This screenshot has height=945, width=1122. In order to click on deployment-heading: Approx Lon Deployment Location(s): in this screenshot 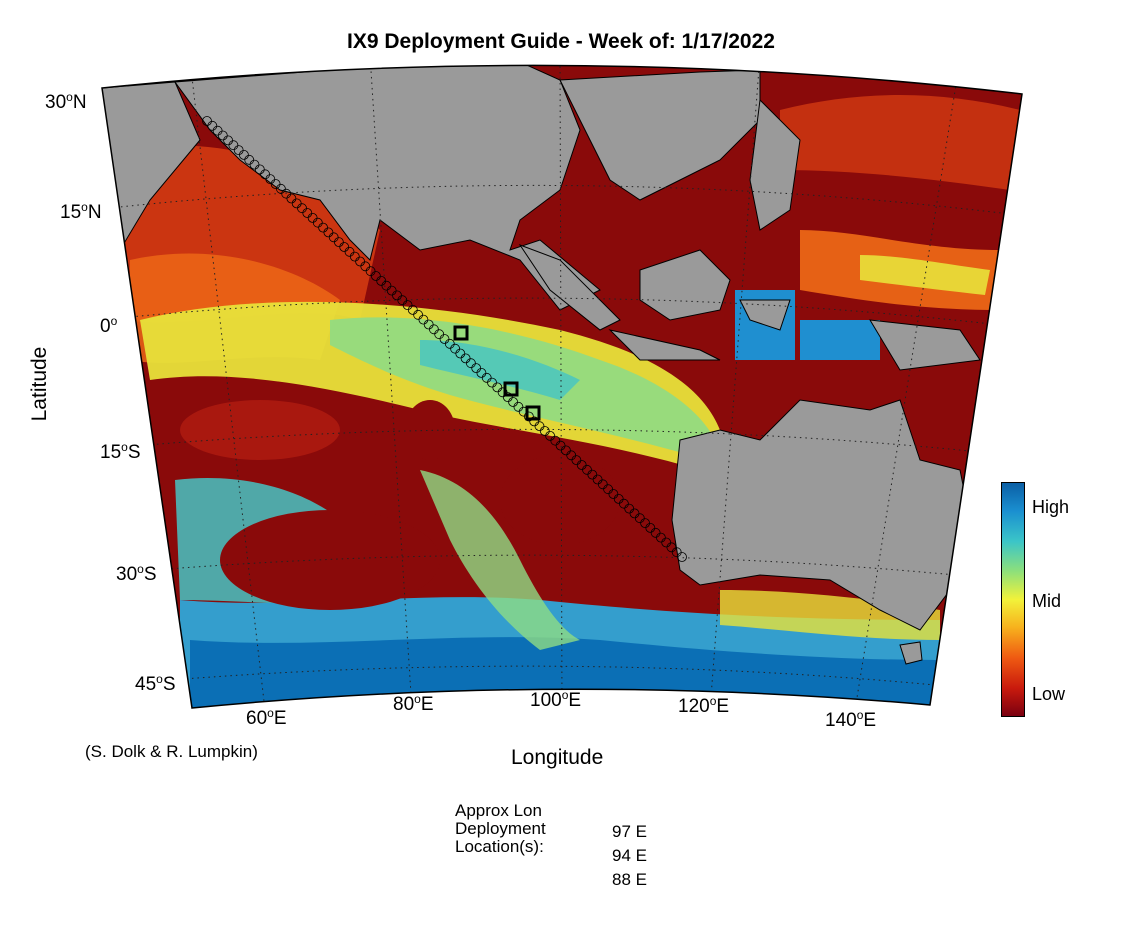, I will do `click(500, 829)`.